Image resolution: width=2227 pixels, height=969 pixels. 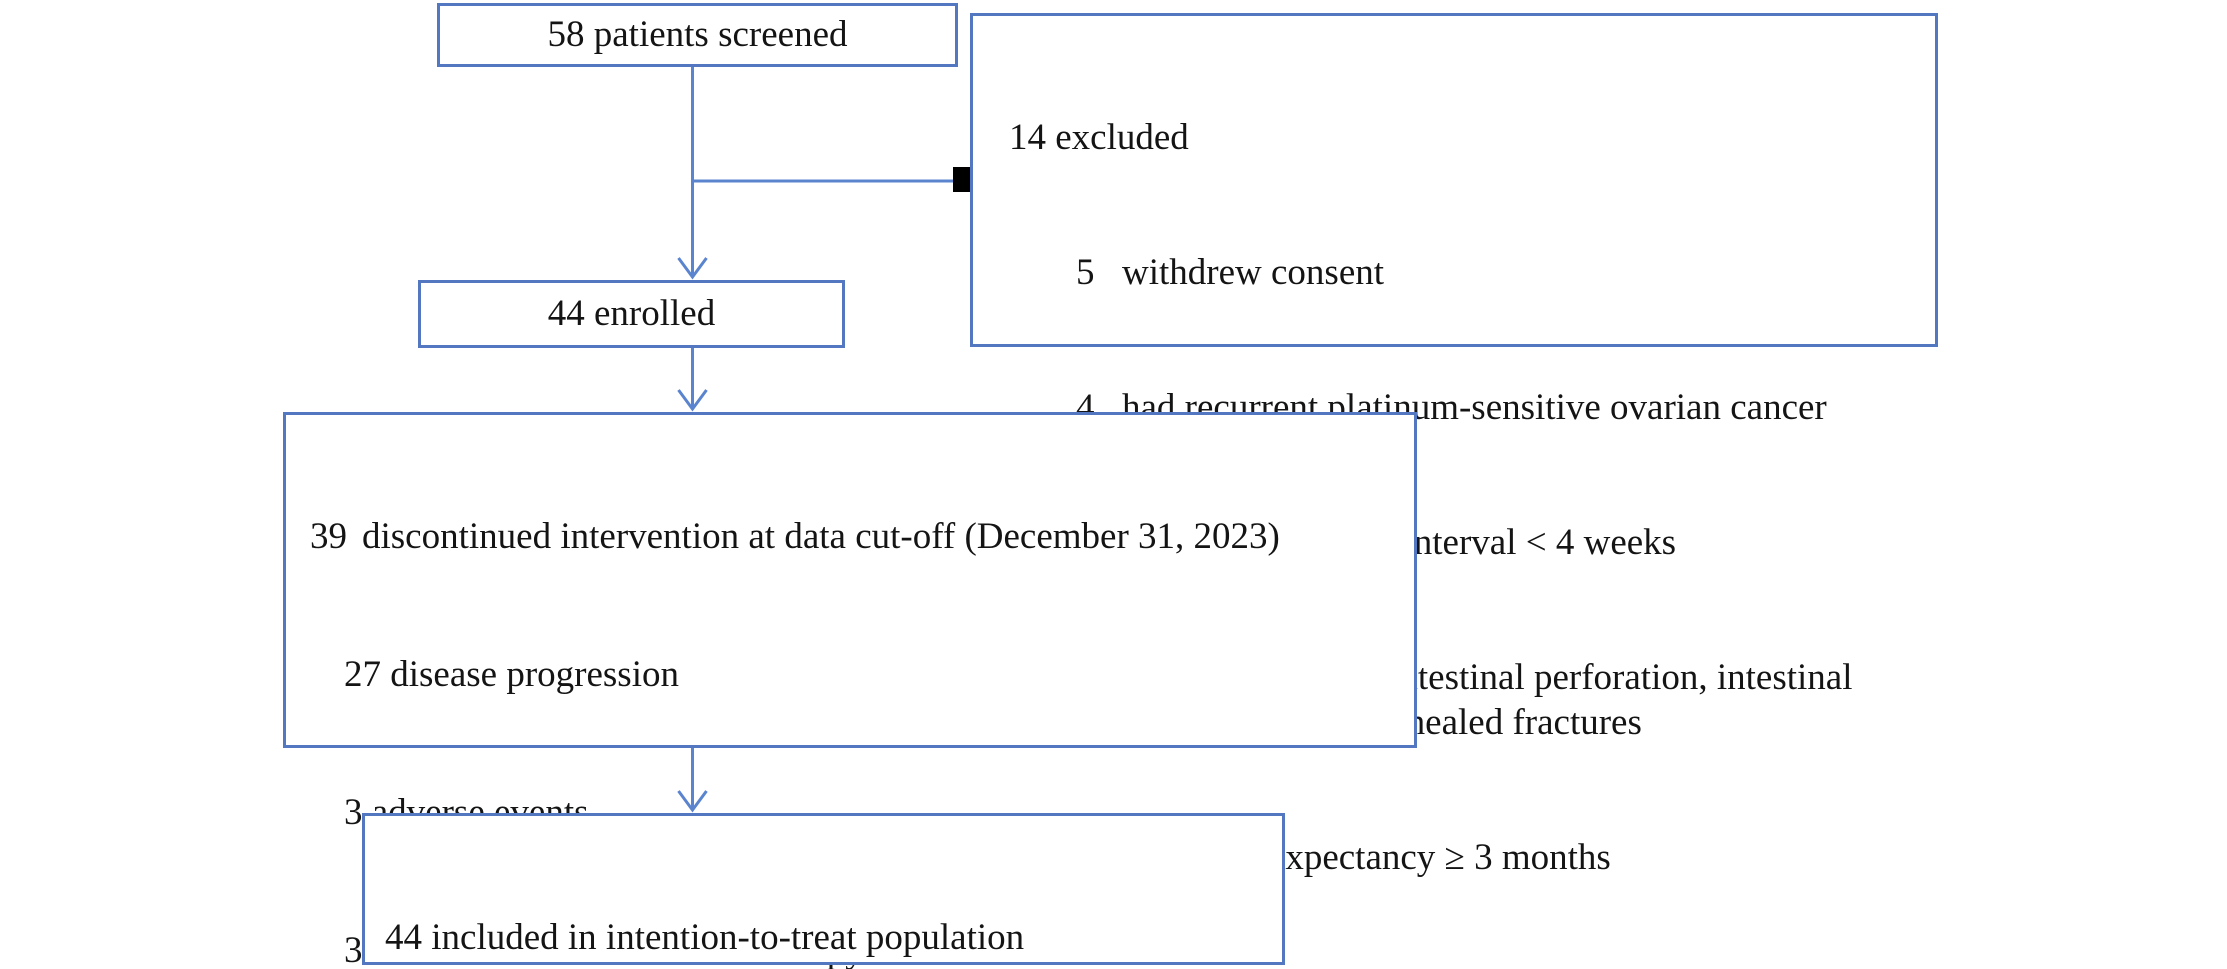 I want to click on patients-screened-text: 58 patients screened, so click(x=697, y=34).